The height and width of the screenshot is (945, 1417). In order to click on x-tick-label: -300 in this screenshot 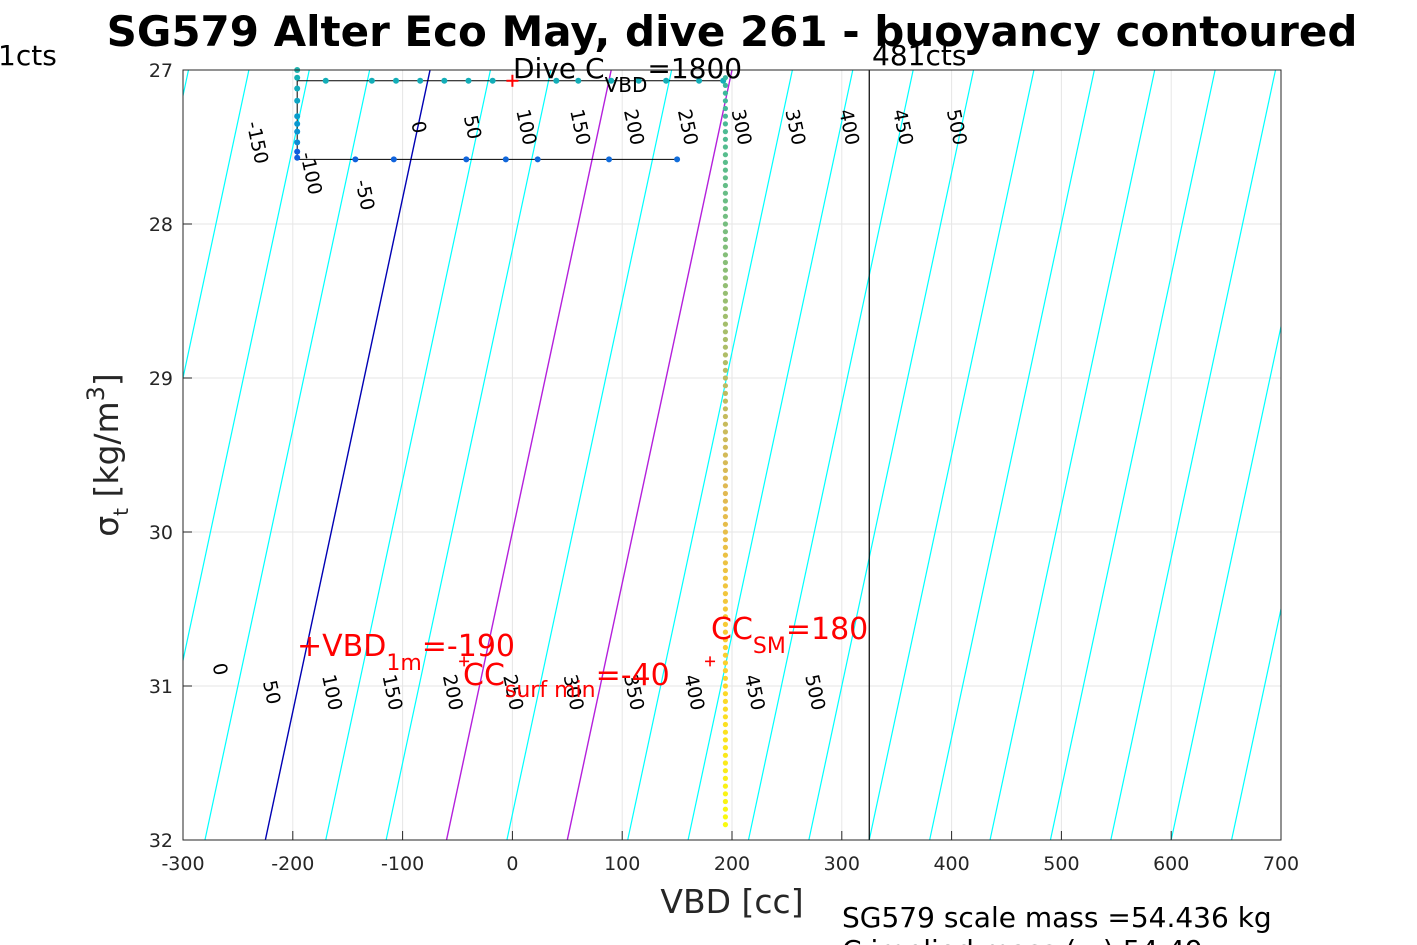, I will do `click(182, 864)`.